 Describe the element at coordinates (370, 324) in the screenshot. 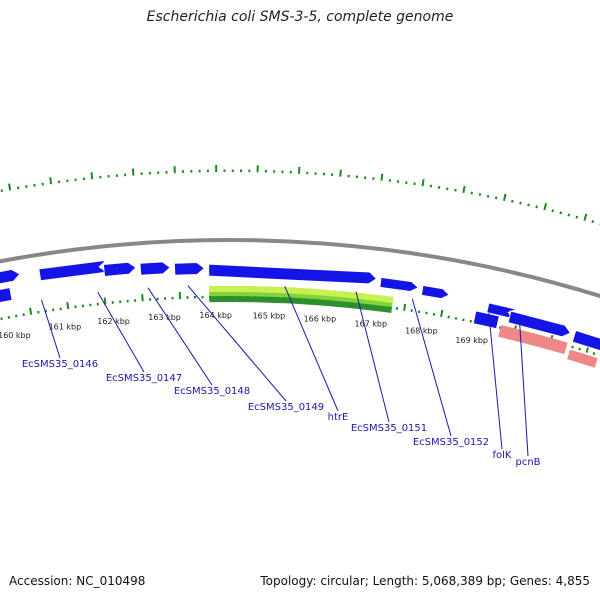

I see `kbp-label: 167 kbp` at that location.